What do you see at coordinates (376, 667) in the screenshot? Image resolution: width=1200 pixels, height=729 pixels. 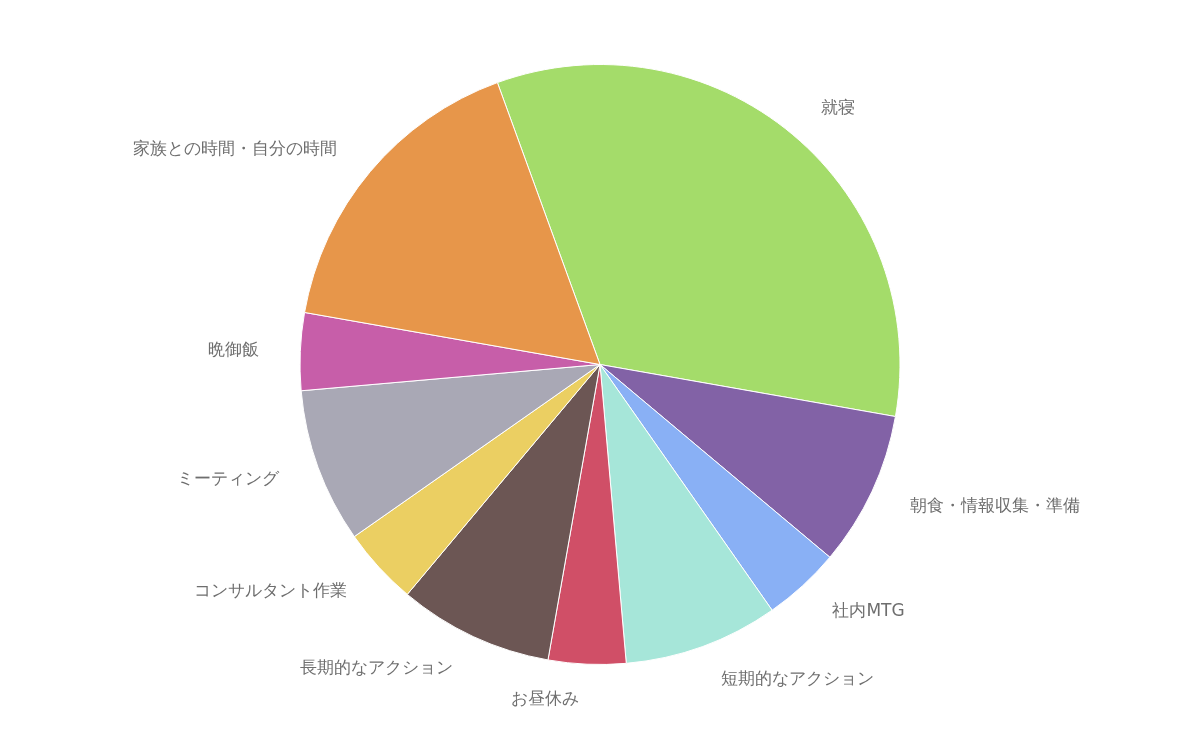 I see `slice-label: 長期的なアクション` at bounding box center [376, 667].